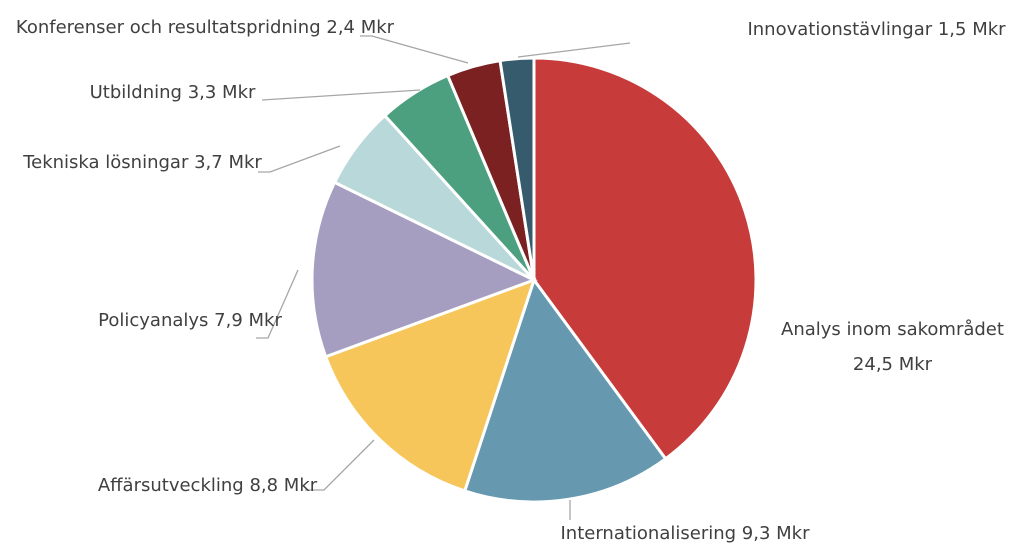 The image size is (1023, 551). What do you see at coordinates (775, 533) in the screenshot?
I see `value-label: 9,3 Mkr` at bounding box center [775, 533].